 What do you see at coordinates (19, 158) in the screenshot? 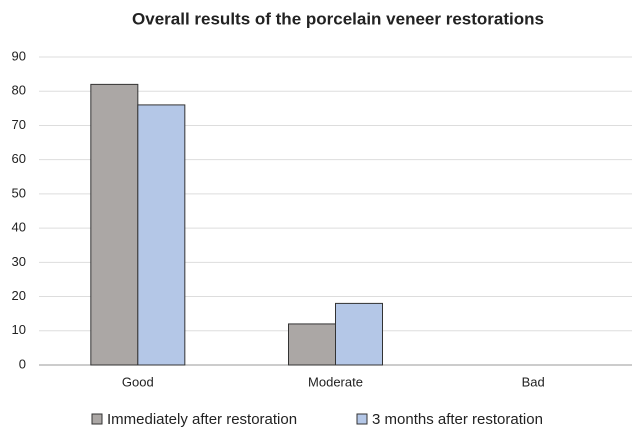
I see `y-tick-label: 60` at bounding box center [19, 158].